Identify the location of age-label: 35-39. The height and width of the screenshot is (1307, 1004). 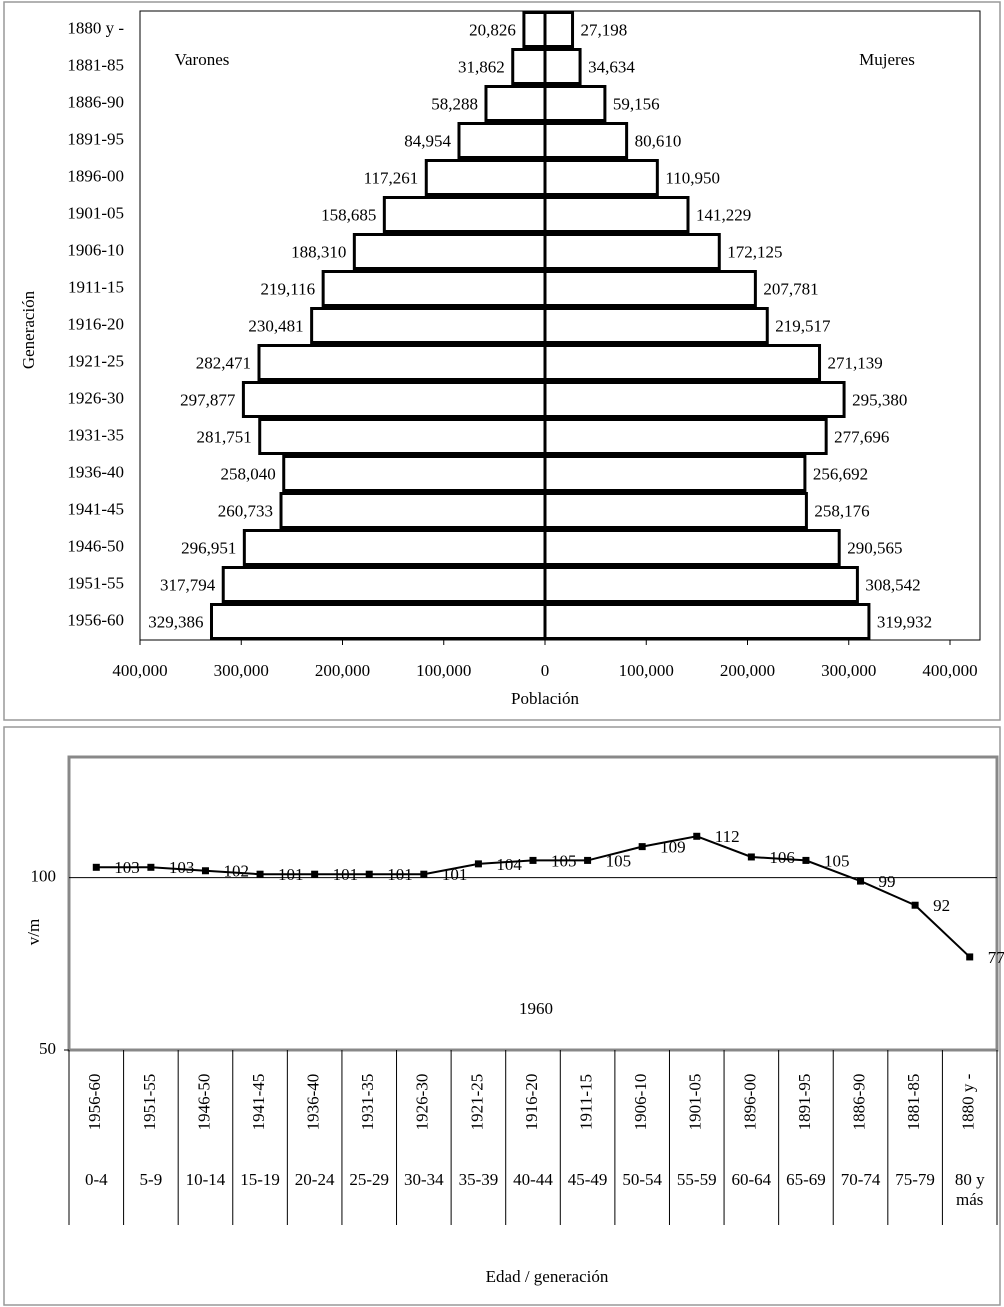
(478, 1179).